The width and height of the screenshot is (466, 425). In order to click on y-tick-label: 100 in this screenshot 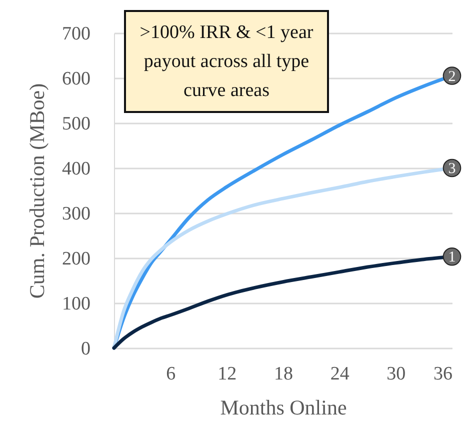, I will do `click(76, 304)`.